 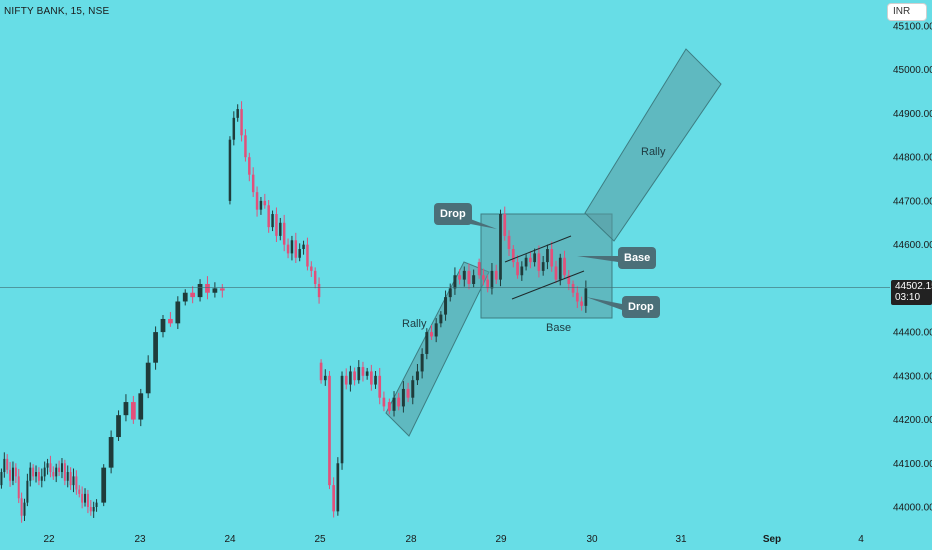 I want to click on rally-zone-upper, so click(x=653, y=145).